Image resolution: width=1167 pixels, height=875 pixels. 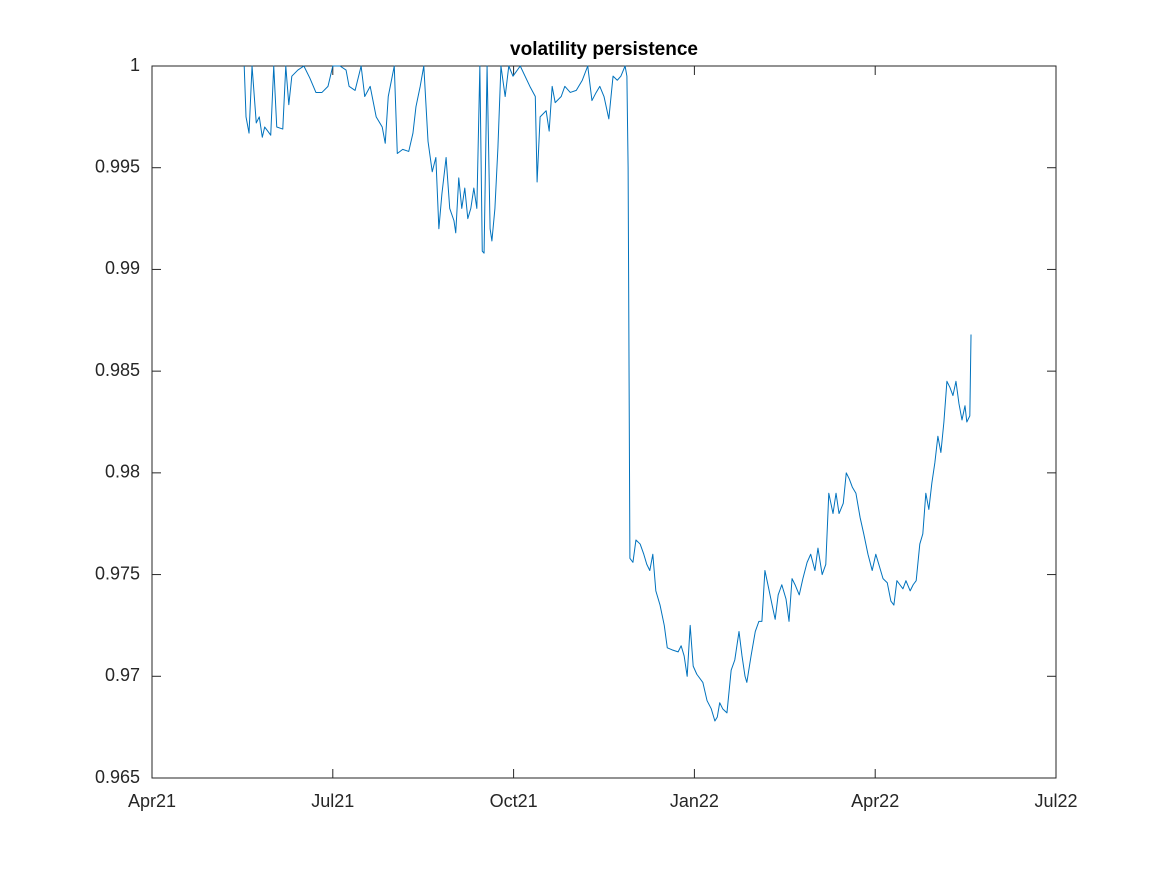 I want to click on x-tick-label: Jul22, so click(x=1055, y=801).